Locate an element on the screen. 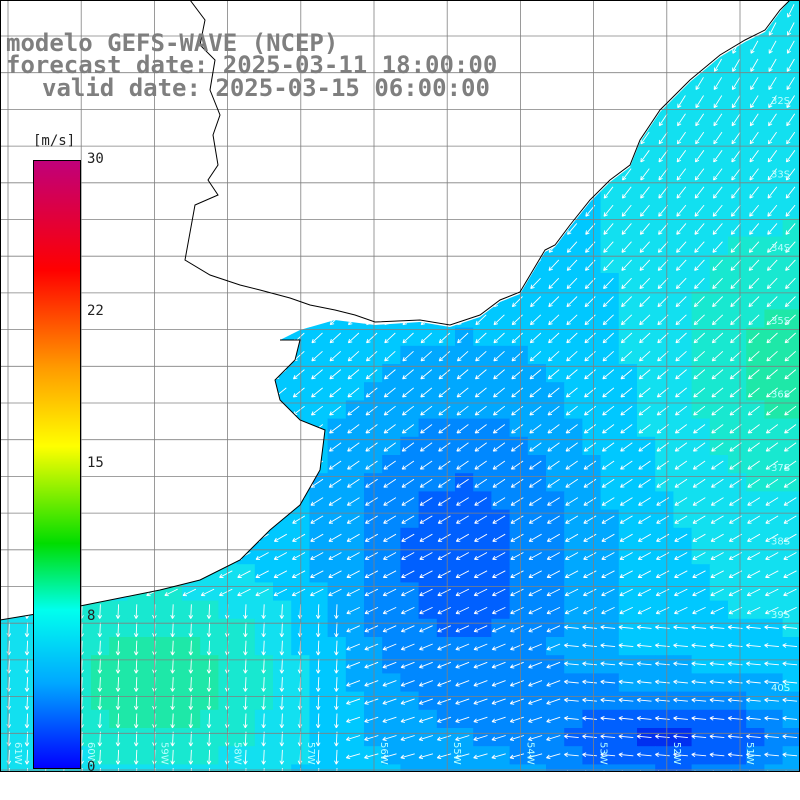 The height and width of the screenshot is (800, 800). longitude-label: 59W is located at coordinates (163, 753).